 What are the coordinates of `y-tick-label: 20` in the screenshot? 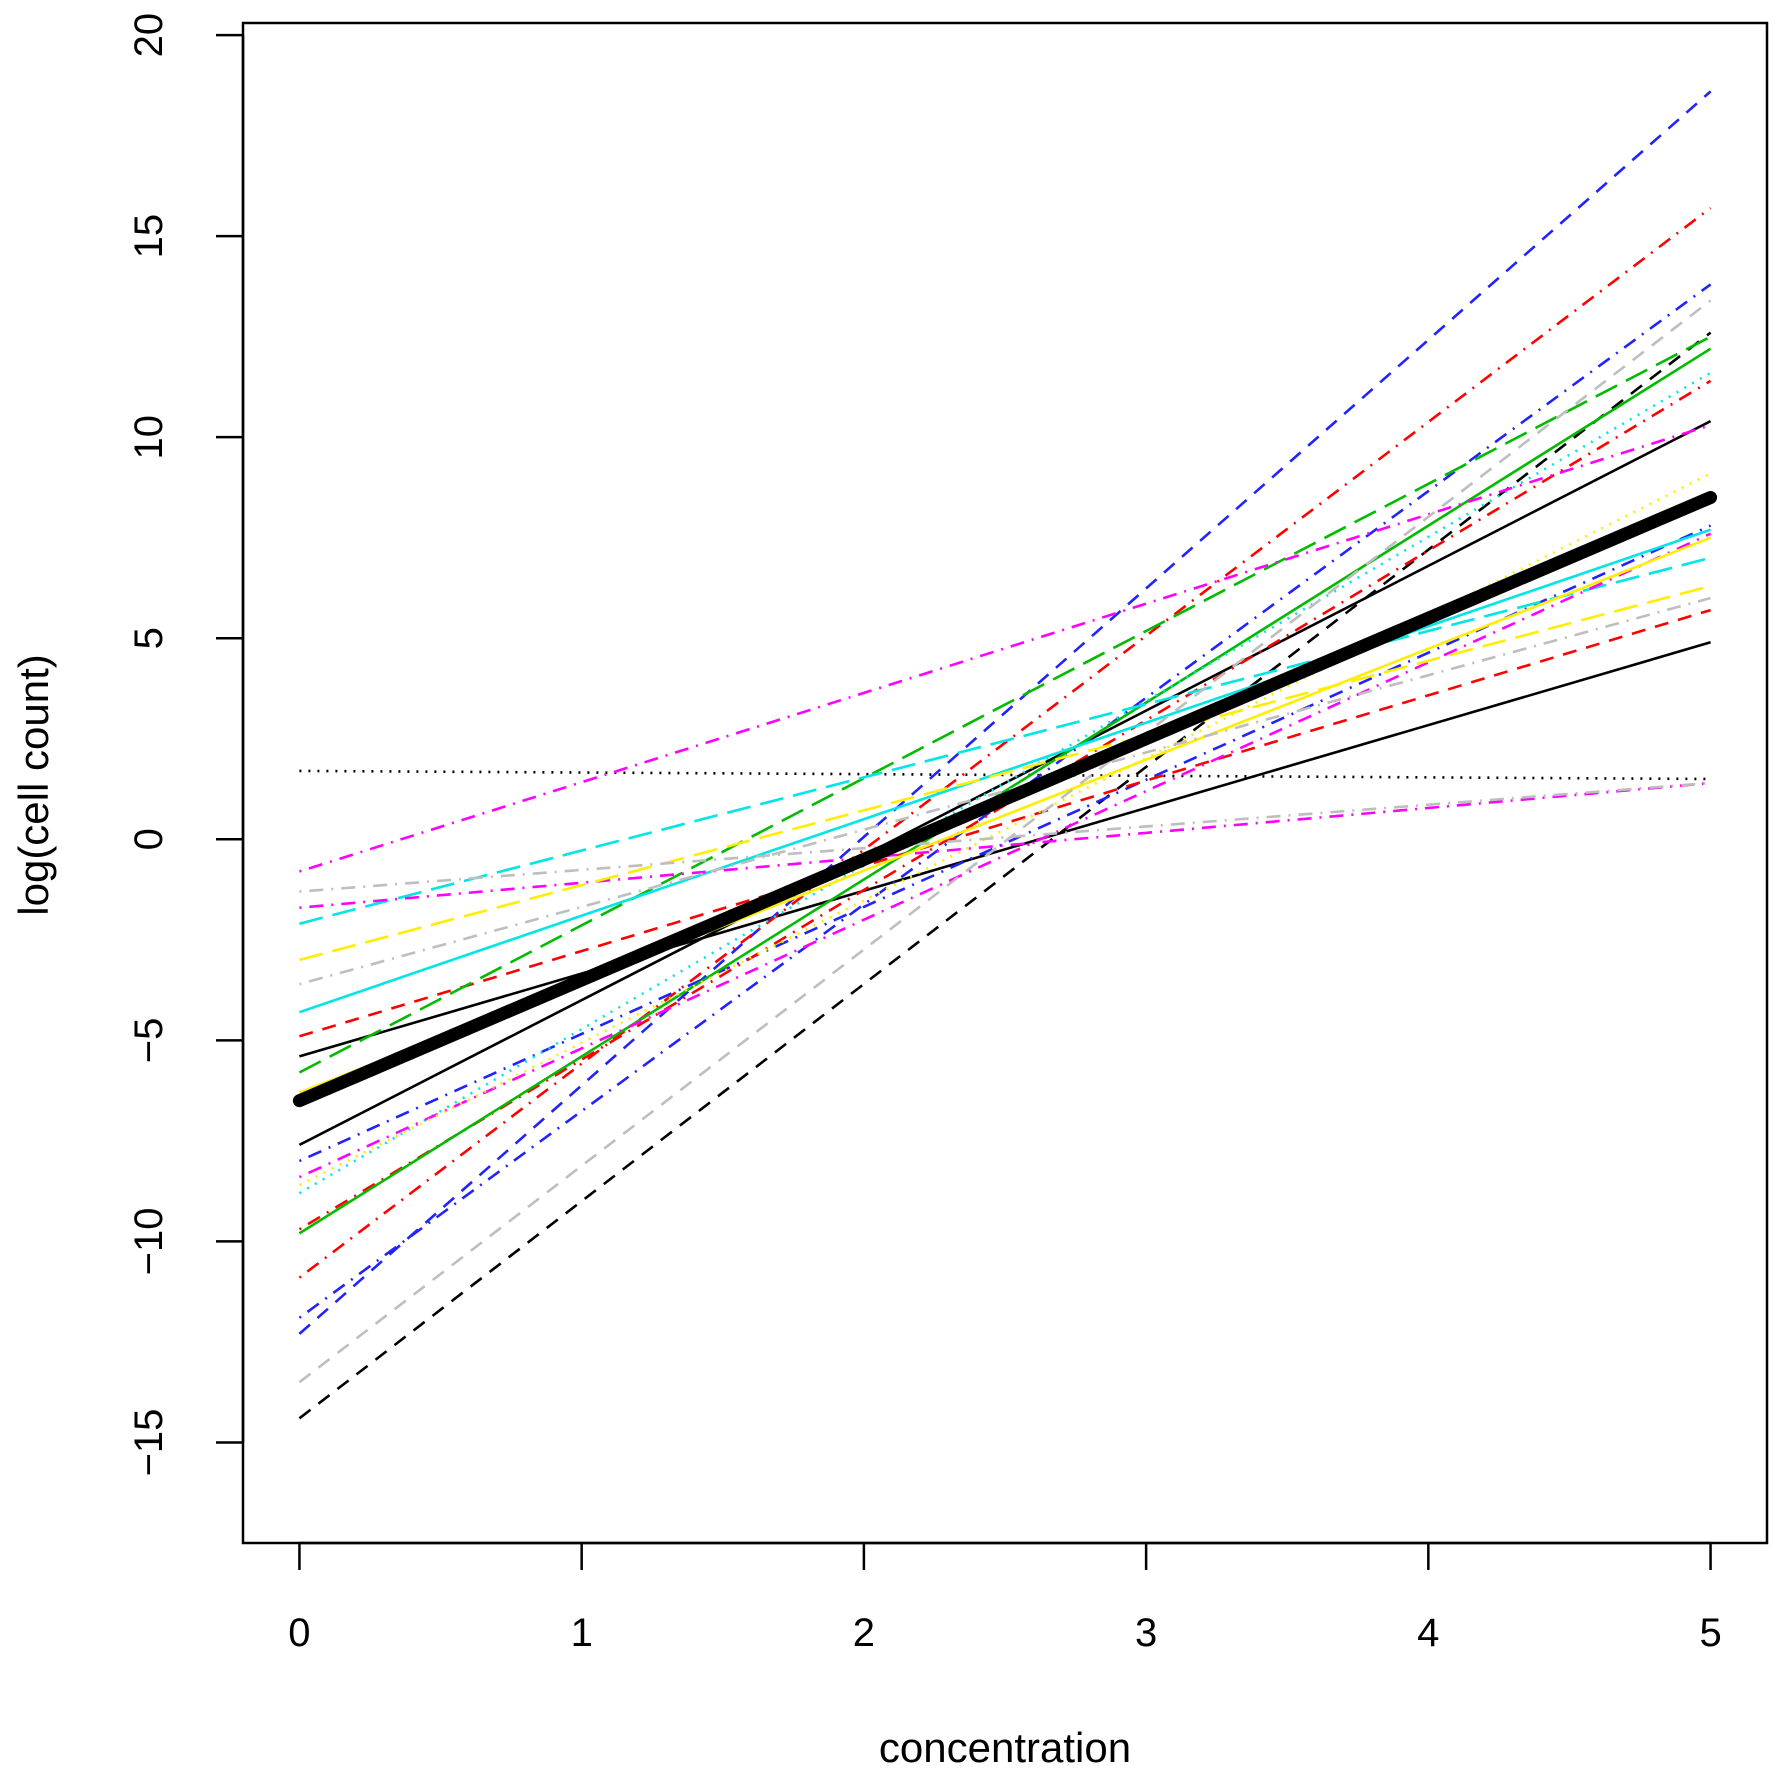 It's located at (149, 35).